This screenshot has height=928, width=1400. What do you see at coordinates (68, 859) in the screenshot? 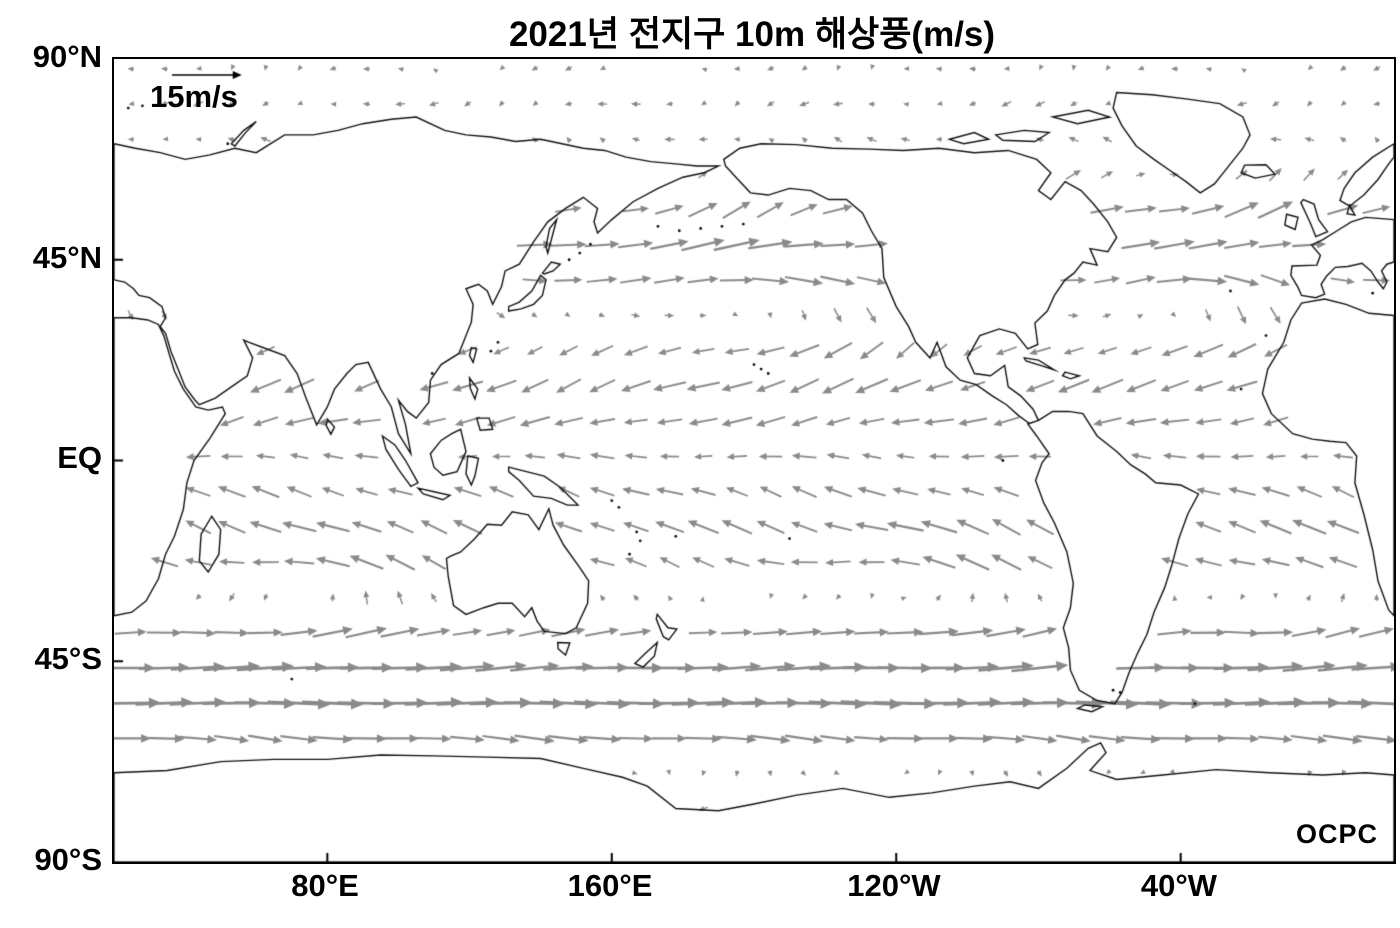
I see `y-tick-label-90s: 90°S` at bounding box center [68, 859].